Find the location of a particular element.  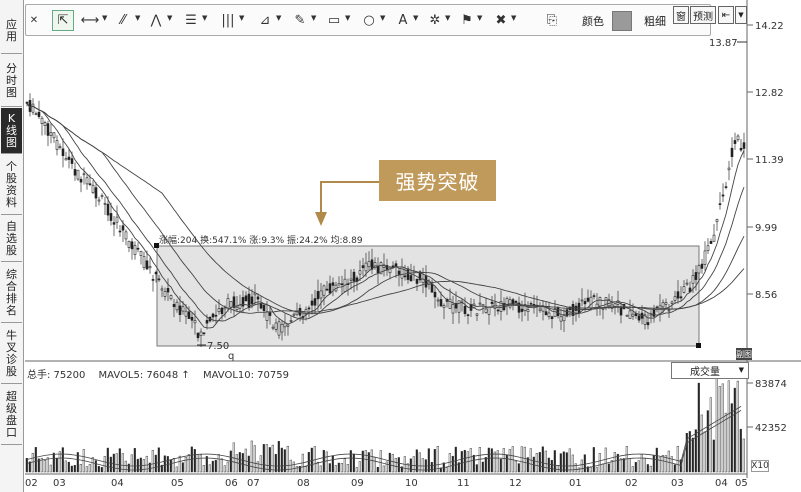

wave-tool-button: ⋀ is located at coordinates (156, 20).